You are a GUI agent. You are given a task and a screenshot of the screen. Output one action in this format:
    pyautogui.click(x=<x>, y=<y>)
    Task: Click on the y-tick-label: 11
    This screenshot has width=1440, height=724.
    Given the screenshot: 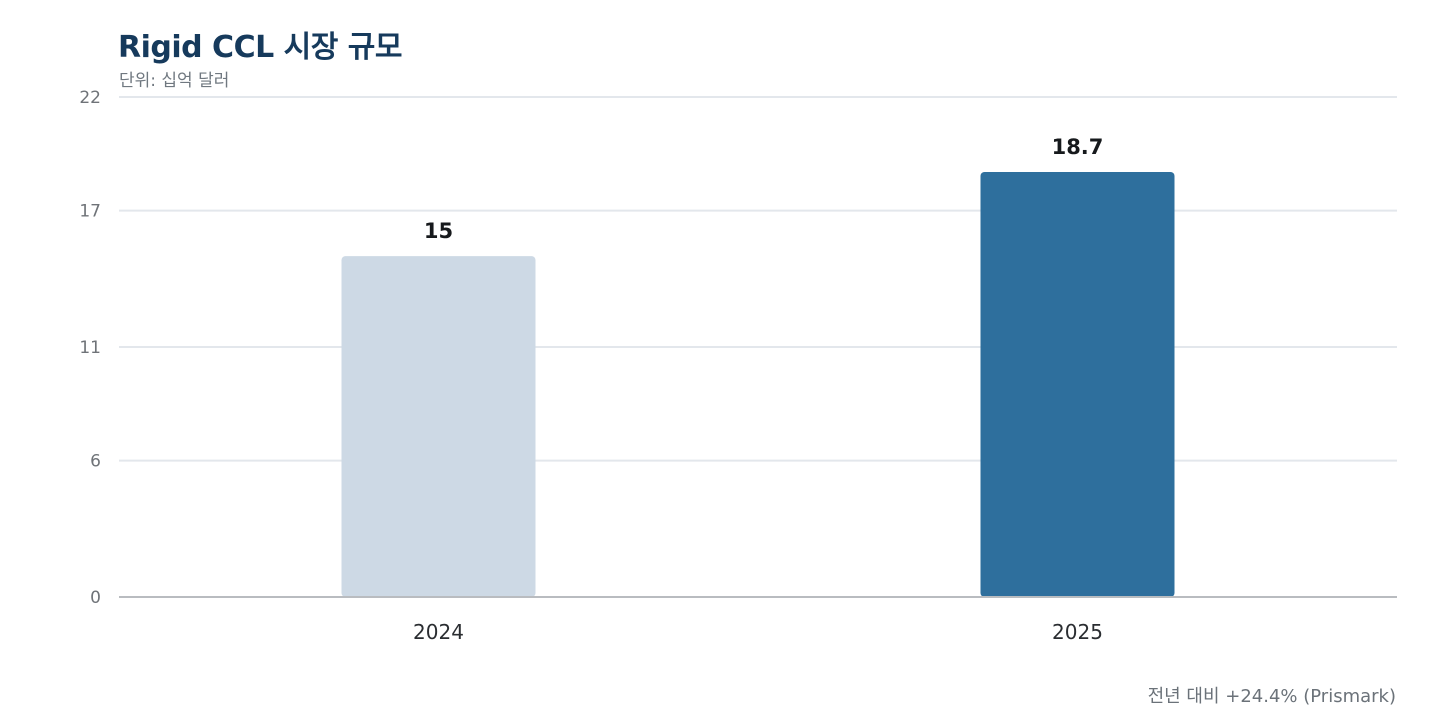 What is the action you would take?
    pyautogui.click(x=90, y=348)
    